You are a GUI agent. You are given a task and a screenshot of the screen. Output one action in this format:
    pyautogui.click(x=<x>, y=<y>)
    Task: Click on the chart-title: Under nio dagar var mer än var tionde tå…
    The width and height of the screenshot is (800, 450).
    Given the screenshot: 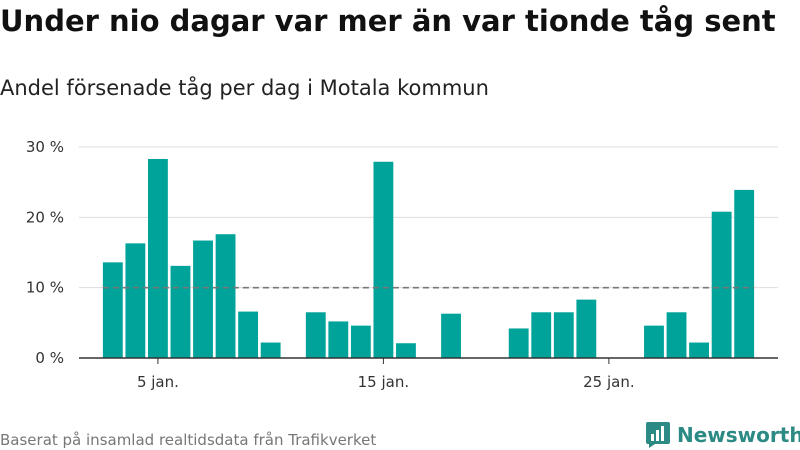 What is the action you would take?
    pyautogui.click(x=388, y=21)
    